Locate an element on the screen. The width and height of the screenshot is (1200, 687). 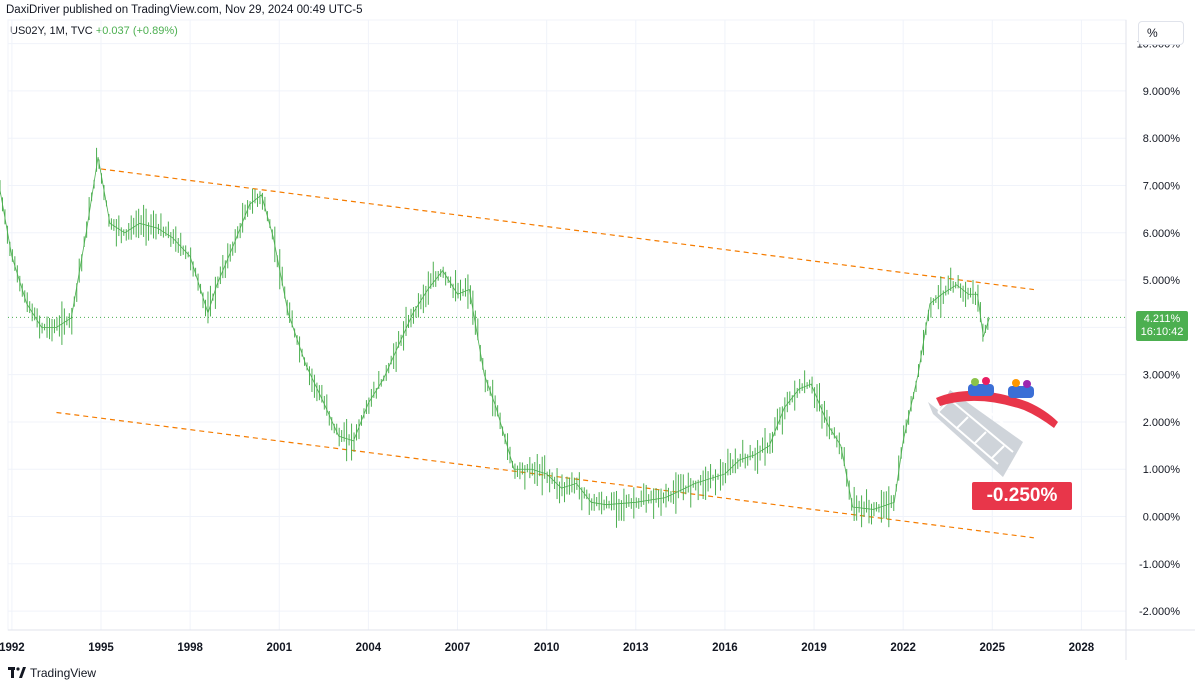
y-tick-label: -2.000% is located at coordinates (1159, 612).